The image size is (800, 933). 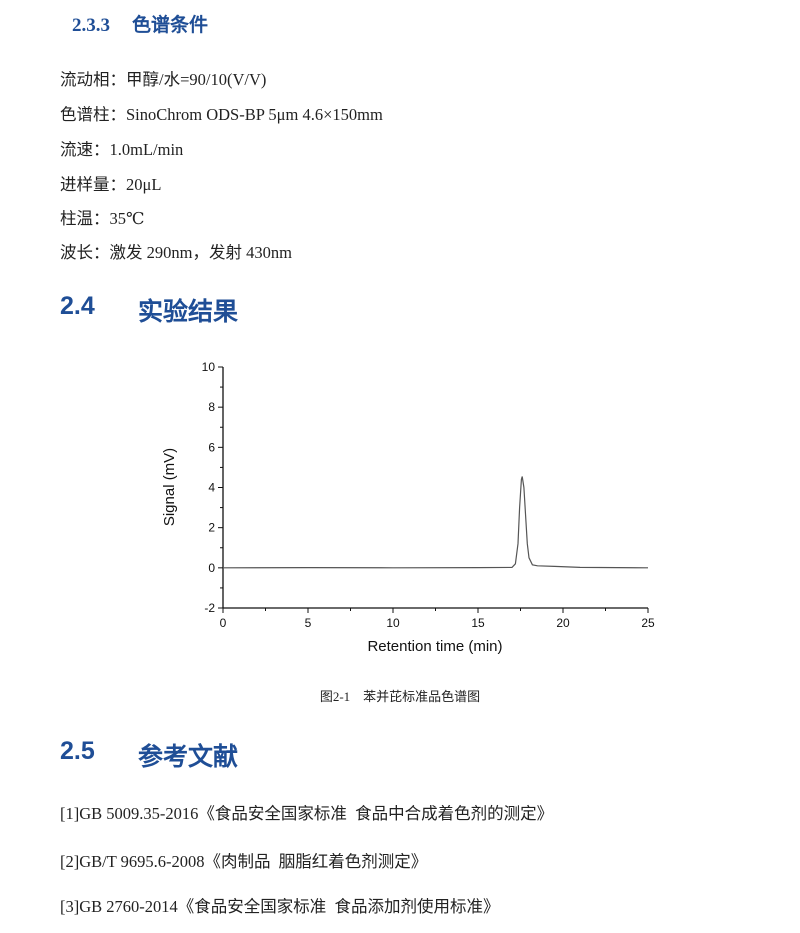 I want to click on condition-column-temp: 柱温：35℃, so click(x=102, y=218).